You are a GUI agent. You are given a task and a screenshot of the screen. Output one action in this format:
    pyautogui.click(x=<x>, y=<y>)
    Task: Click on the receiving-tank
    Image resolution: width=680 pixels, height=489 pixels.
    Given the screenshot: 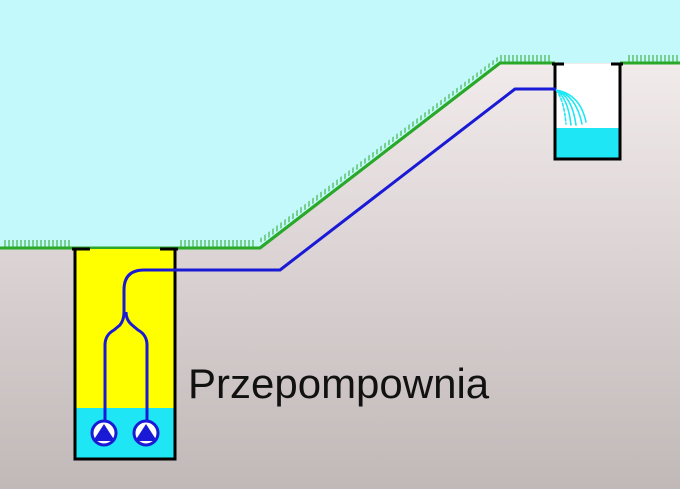 What is the action you would take?
    pyautogui.click(x=587, y=111)
    